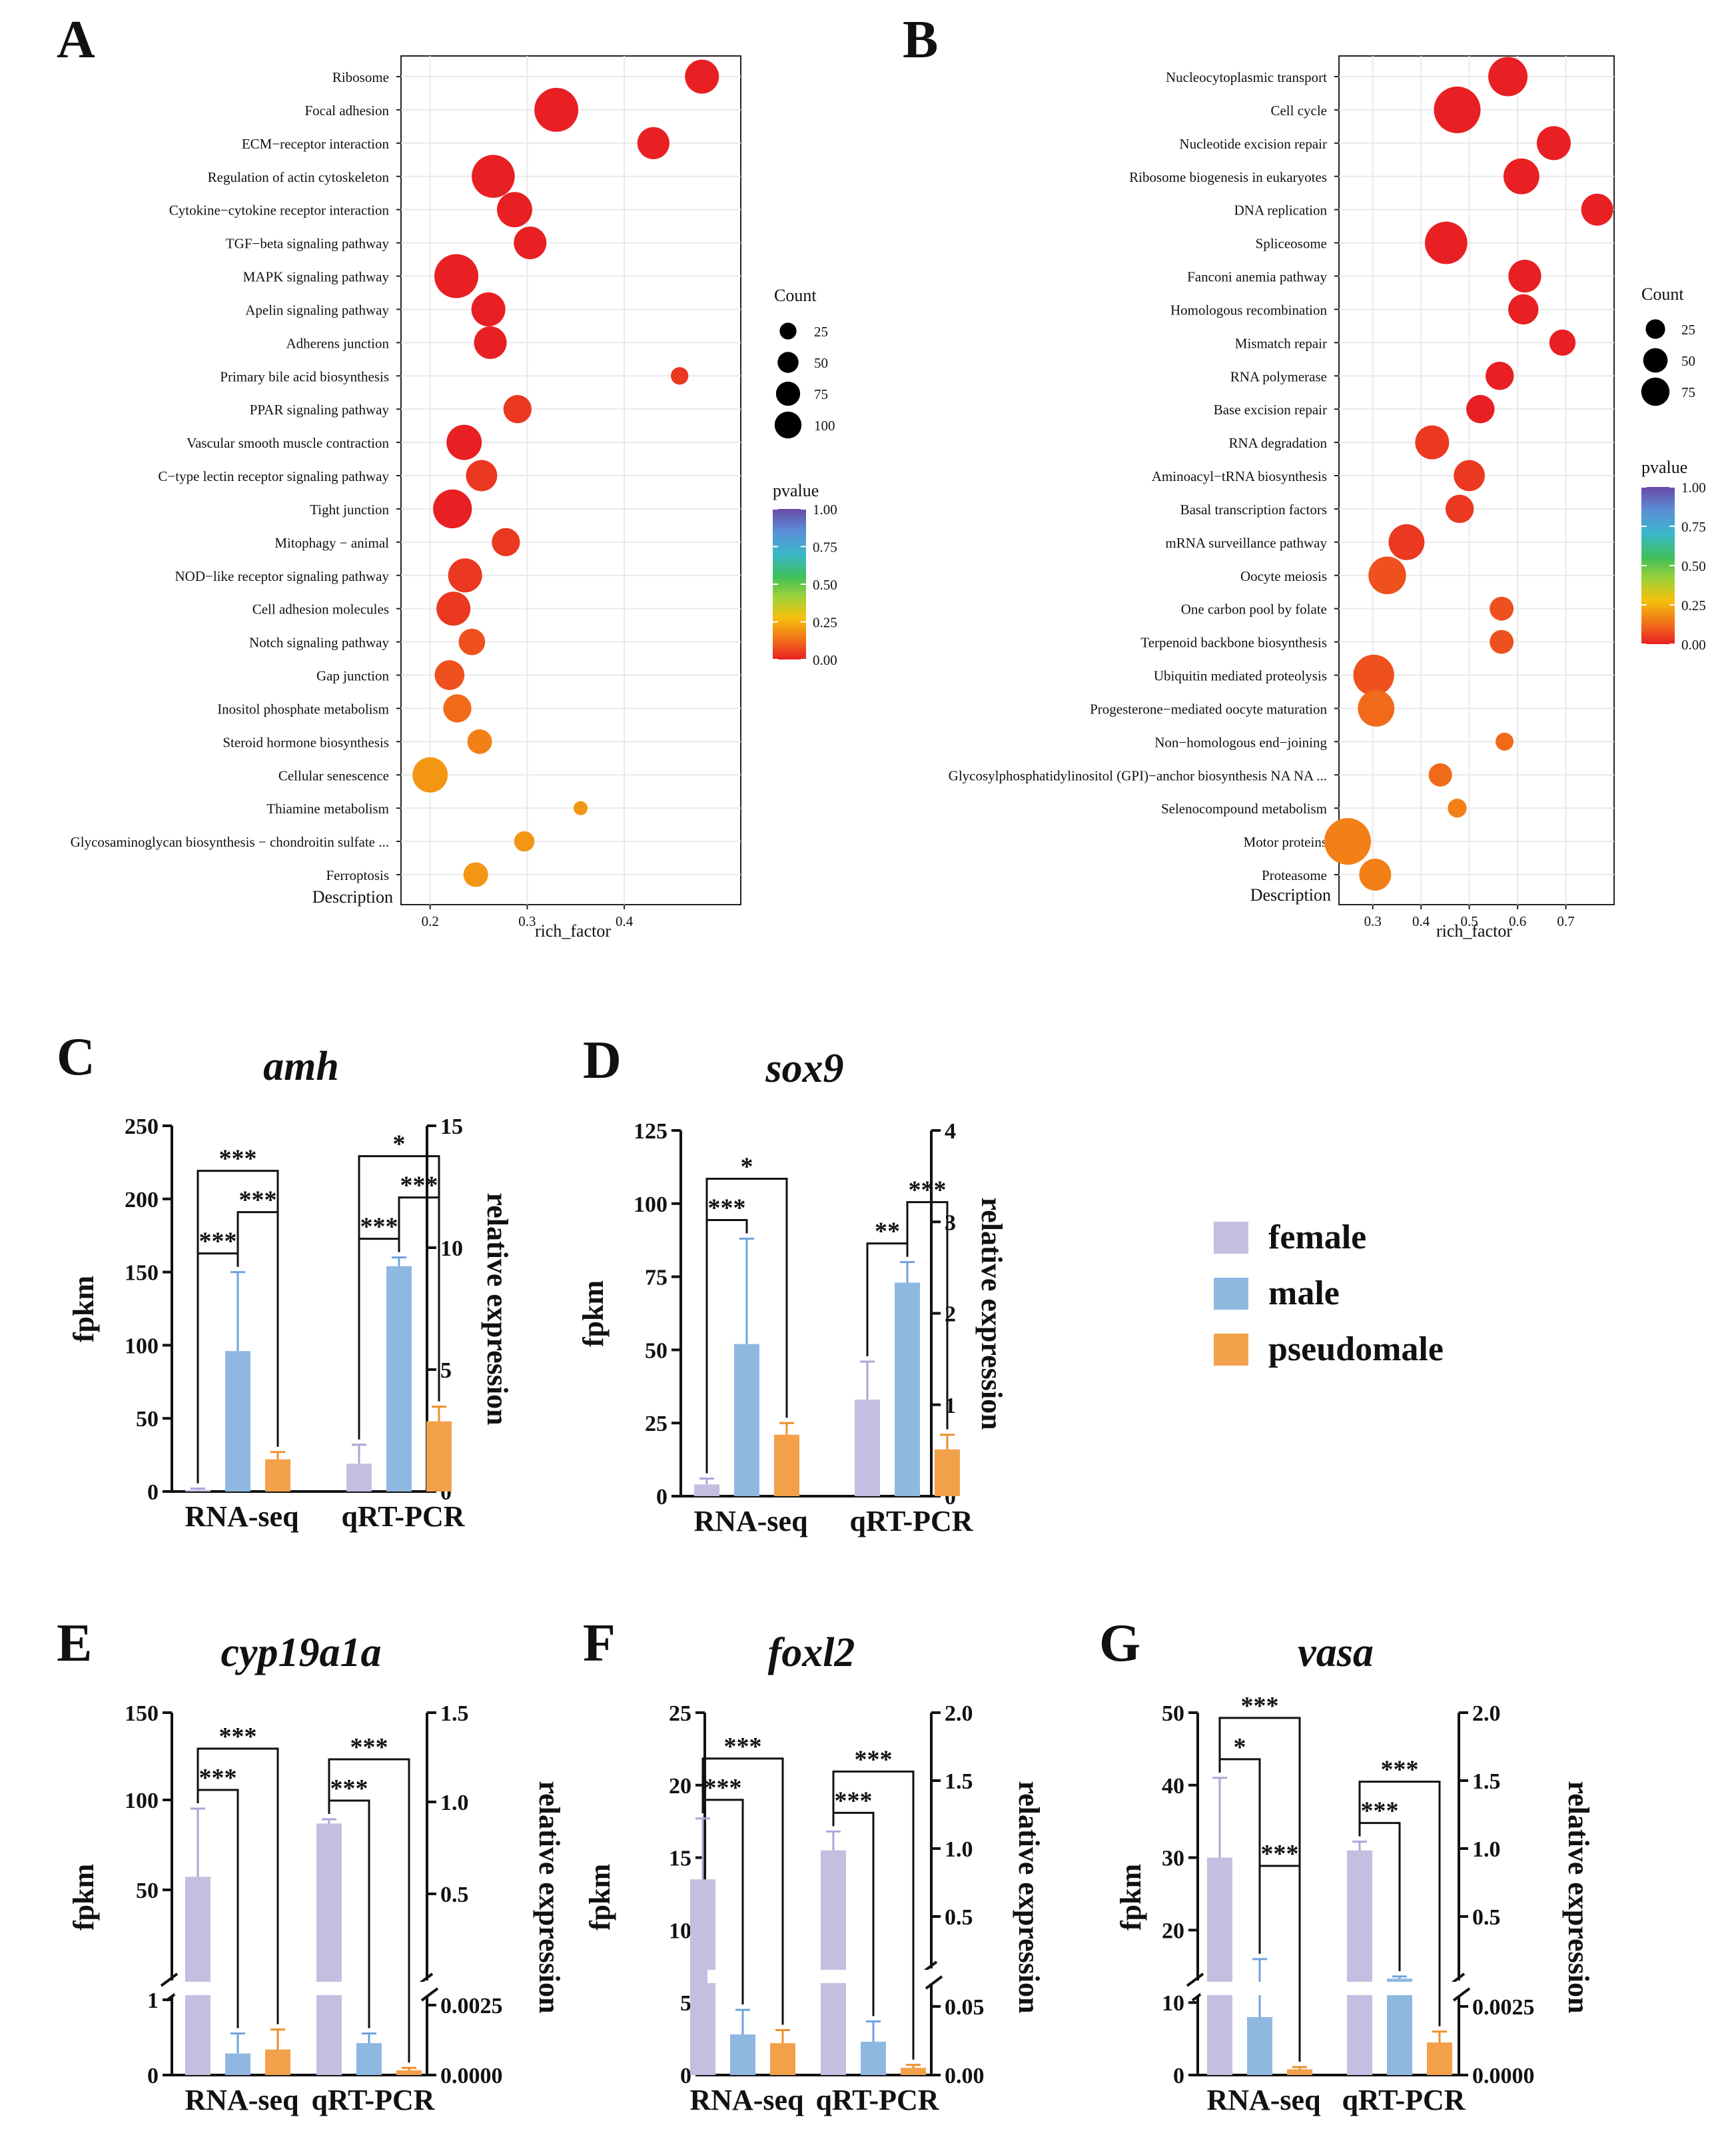 The width and height of the screenshot is (1736, 2137). What do you see at coordinates (305, 742) in the screenshot?
I see `term-label: Steroid hormone biosynthesis` at bounding box center [305, 742].